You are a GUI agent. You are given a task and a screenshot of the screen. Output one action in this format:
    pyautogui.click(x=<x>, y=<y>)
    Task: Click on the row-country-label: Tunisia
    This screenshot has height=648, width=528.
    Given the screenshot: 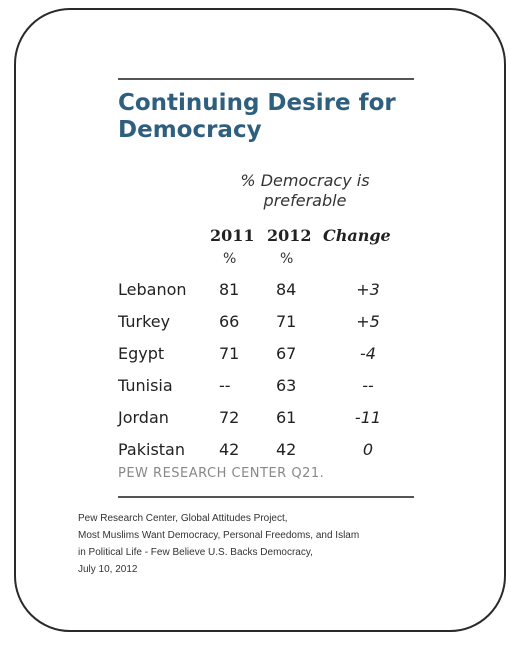 What is the action you would take?
    pyautogui.click(x=145, y=385)
    